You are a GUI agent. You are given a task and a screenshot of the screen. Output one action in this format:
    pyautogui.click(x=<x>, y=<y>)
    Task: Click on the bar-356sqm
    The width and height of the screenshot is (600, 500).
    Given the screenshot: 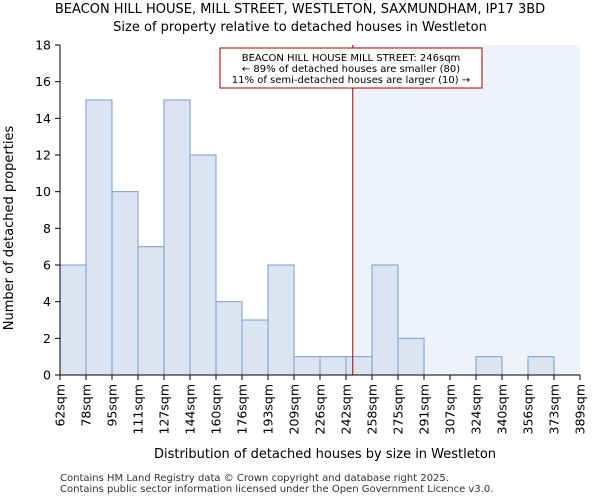 What is the action you would take?
    pyautogui.click(x=541, y=366)
    